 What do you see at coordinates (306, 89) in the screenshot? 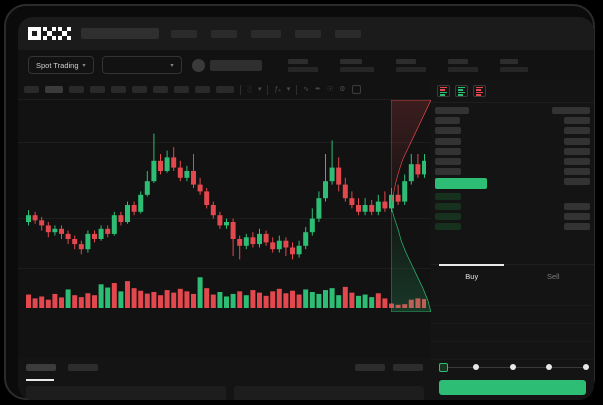
I see `line-tool-icon: ∿` at bounding box center [306, 89].